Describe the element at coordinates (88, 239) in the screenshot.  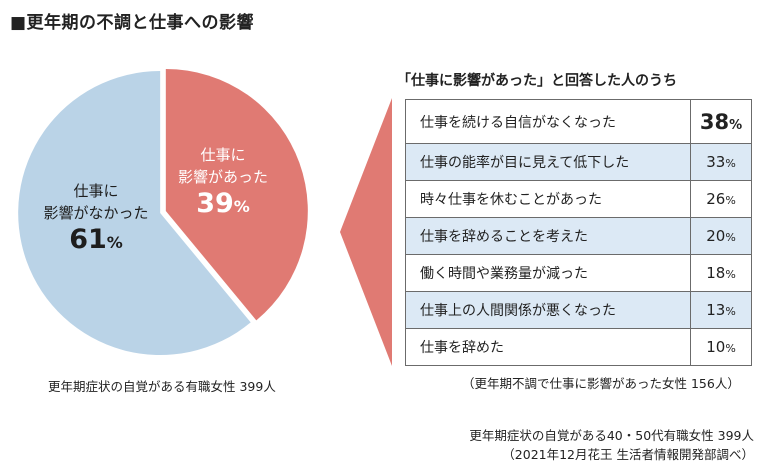
I see `pie-value-not-affected: 61` at that location.